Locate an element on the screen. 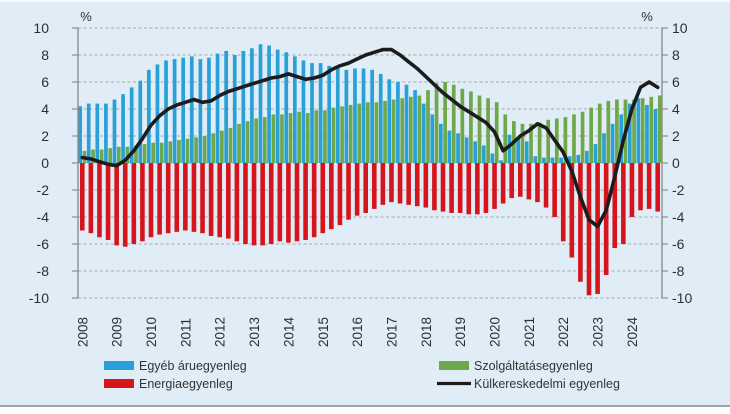  right-axis-tick-label: -6 is located at coordinates (678, 244).